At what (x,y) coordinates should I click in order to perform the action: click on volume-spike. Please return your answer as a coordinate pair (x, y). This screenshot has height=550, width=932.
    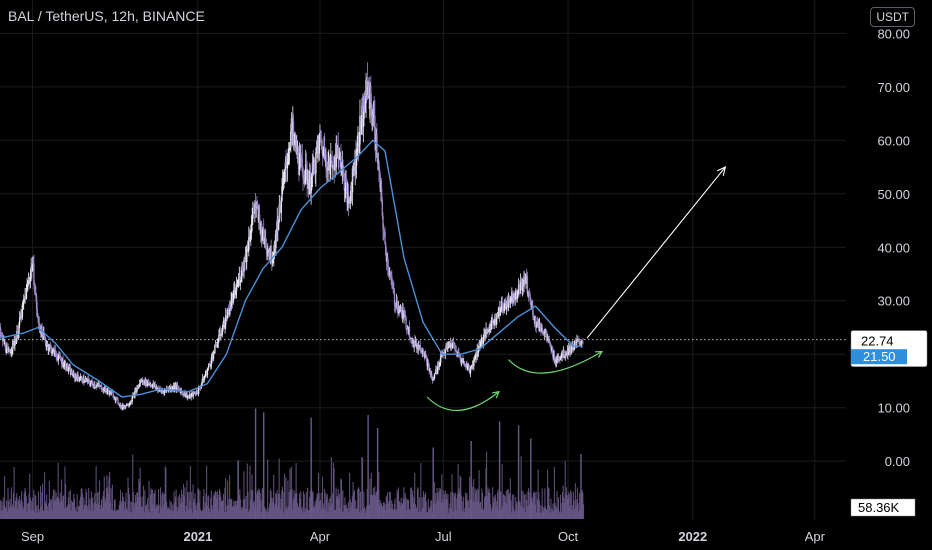
    Looking at the image, I should click on (377, 473).